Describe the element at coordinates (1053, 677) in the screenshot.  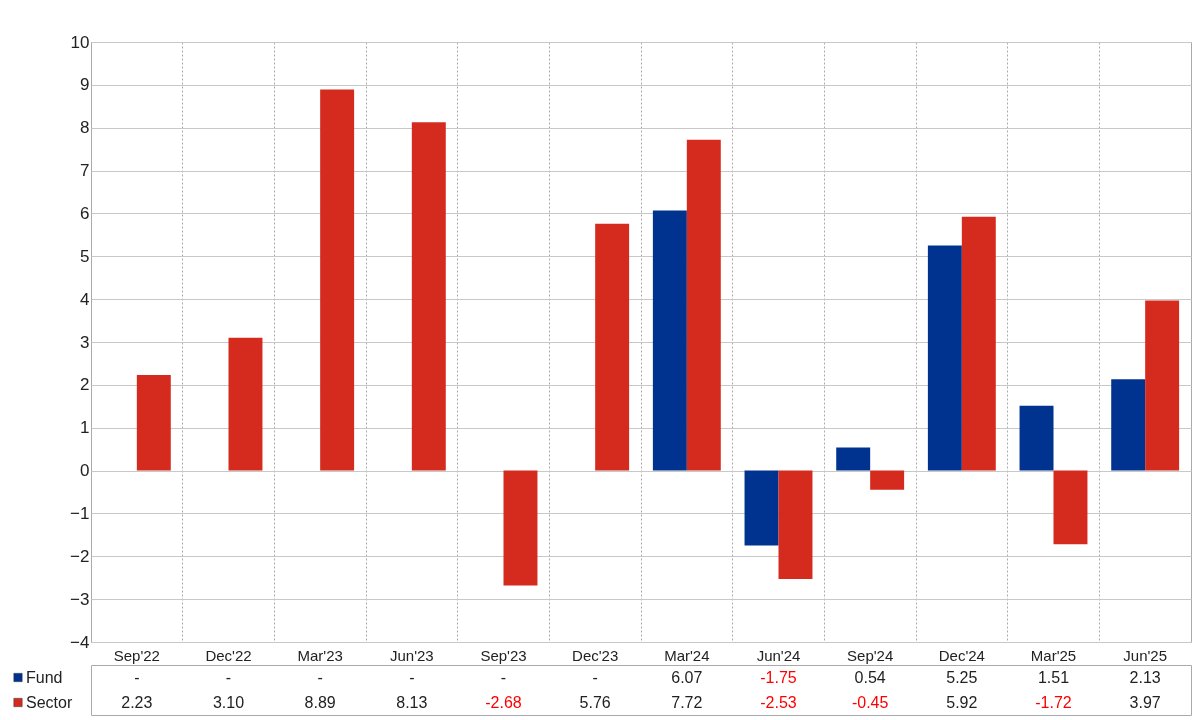
I see `data-label: 1.51` at that location.